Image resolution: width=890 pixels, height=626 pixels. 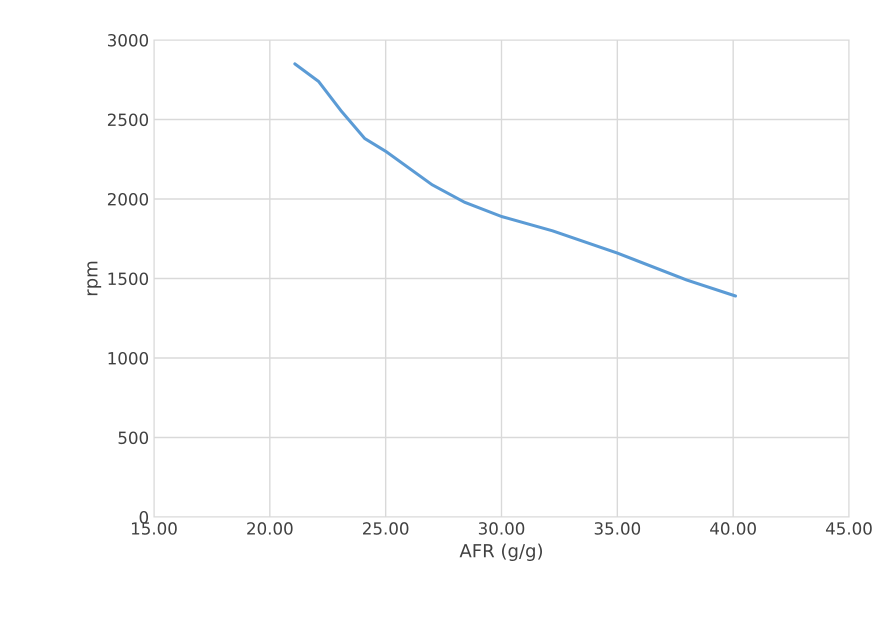 What do you see at coordinates (501, 553) in the screenshot?
I see `x-axis-title: AFR (g/g)` at bounding box center [501, 553].